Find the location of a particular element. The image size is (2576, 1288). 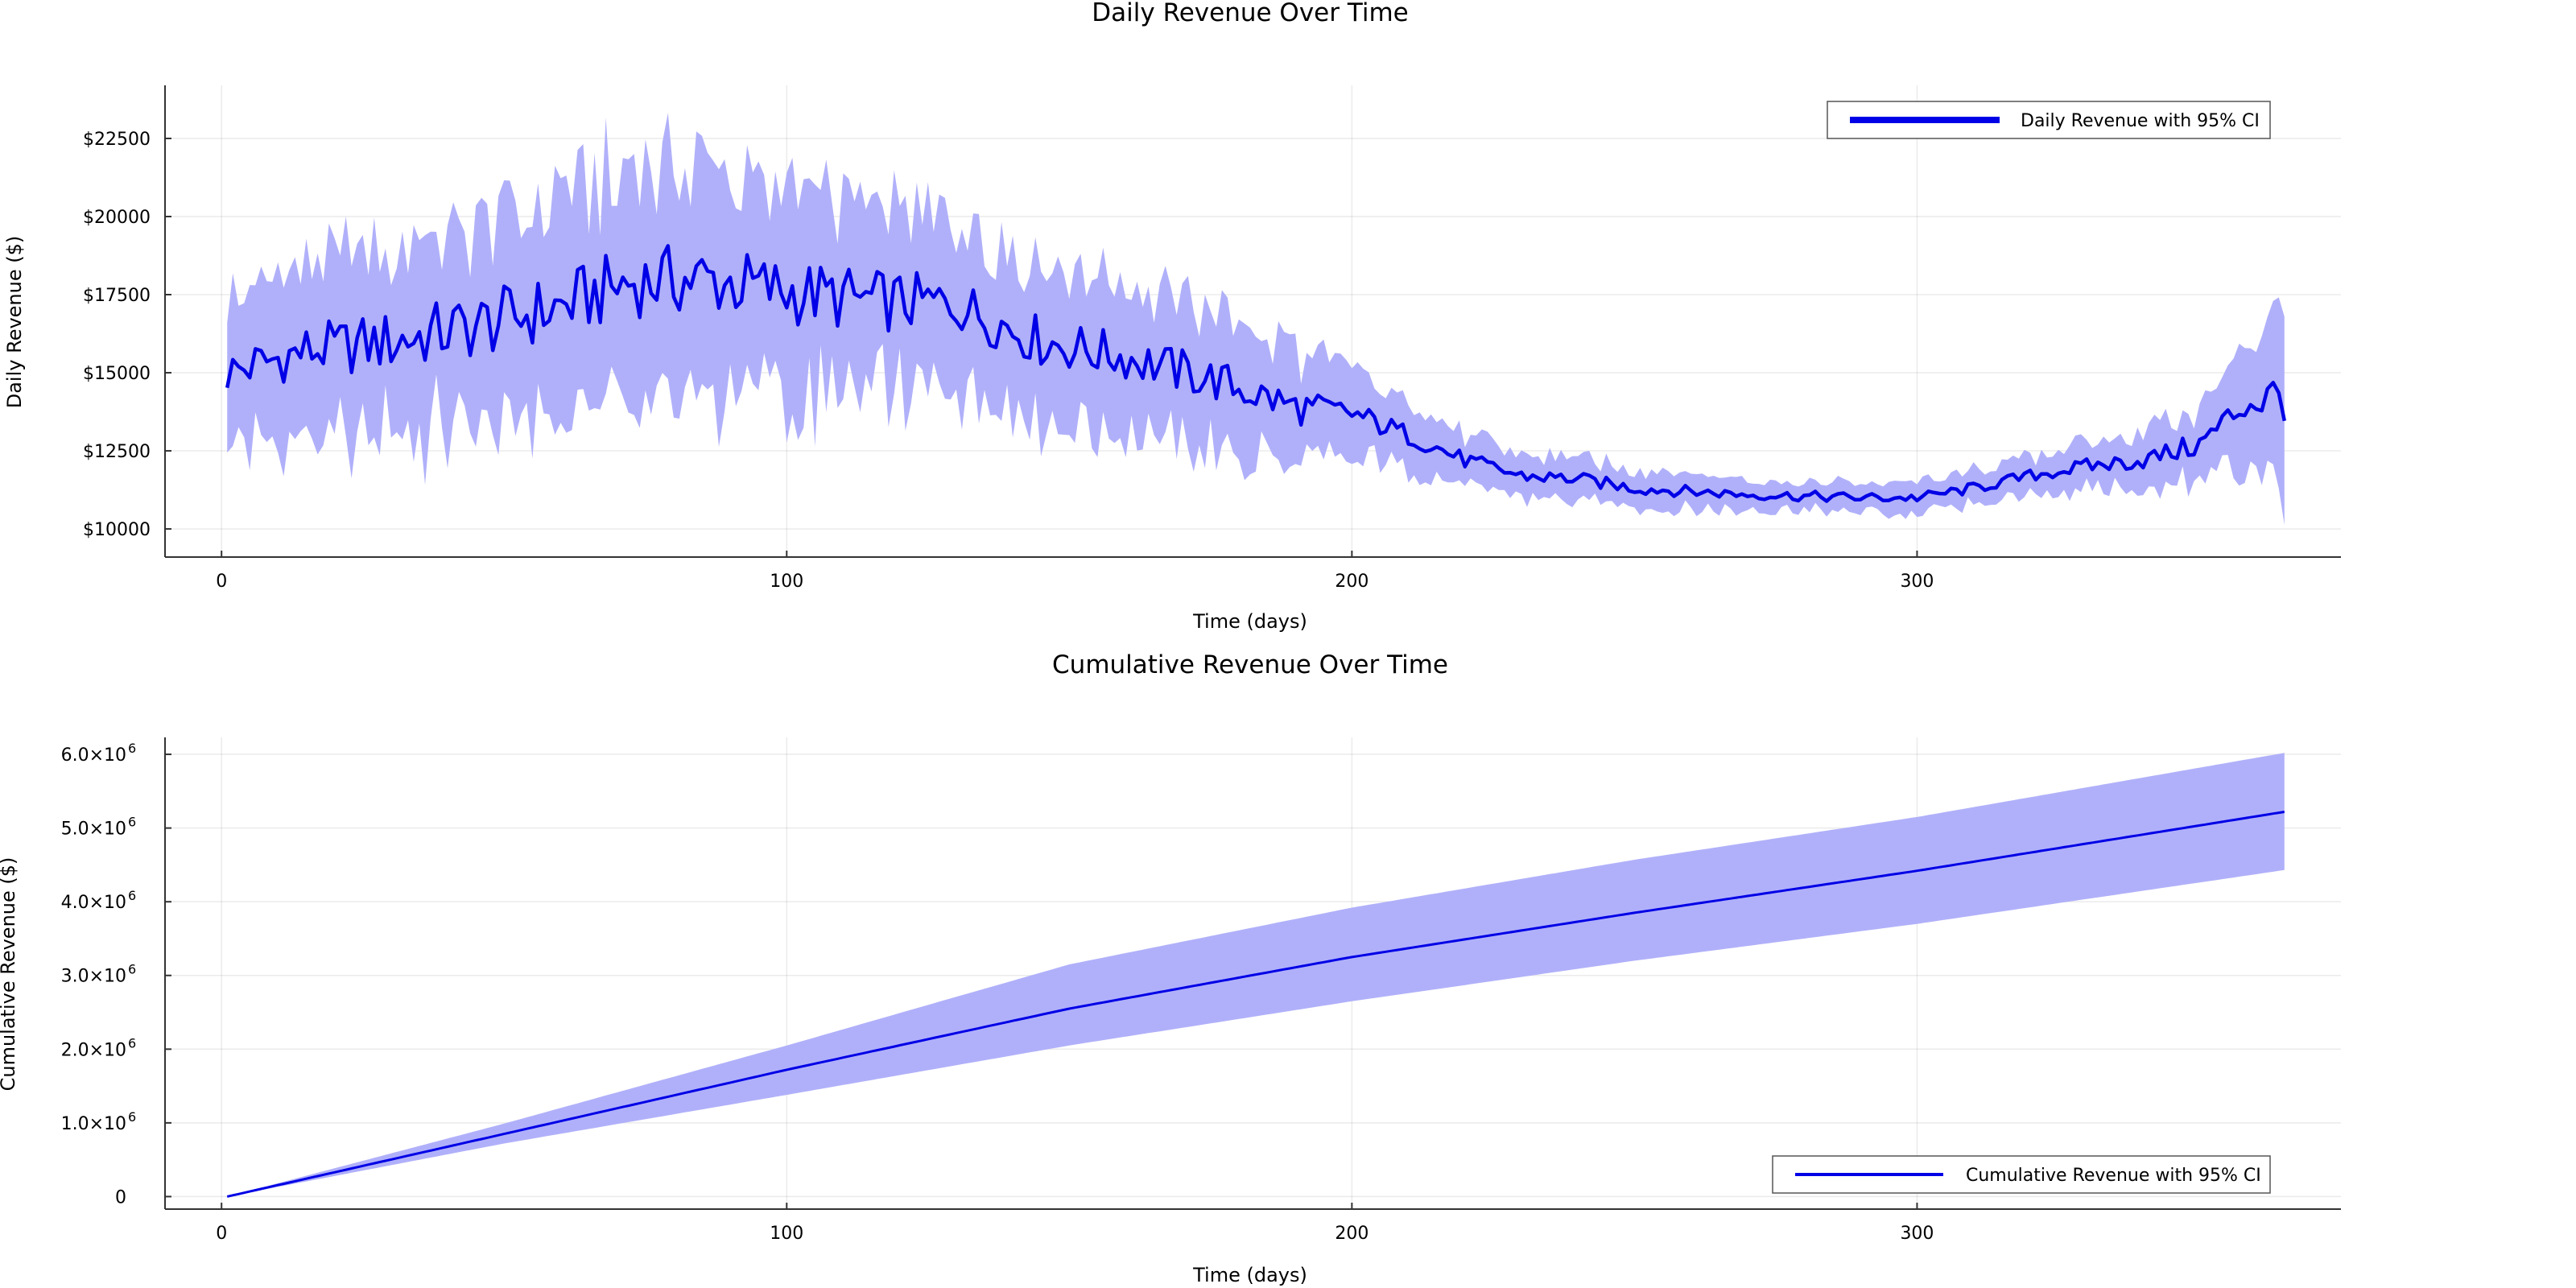

legend-label: Cumulative Revenue with 95% CI is located at coordinates (2113, 1176).